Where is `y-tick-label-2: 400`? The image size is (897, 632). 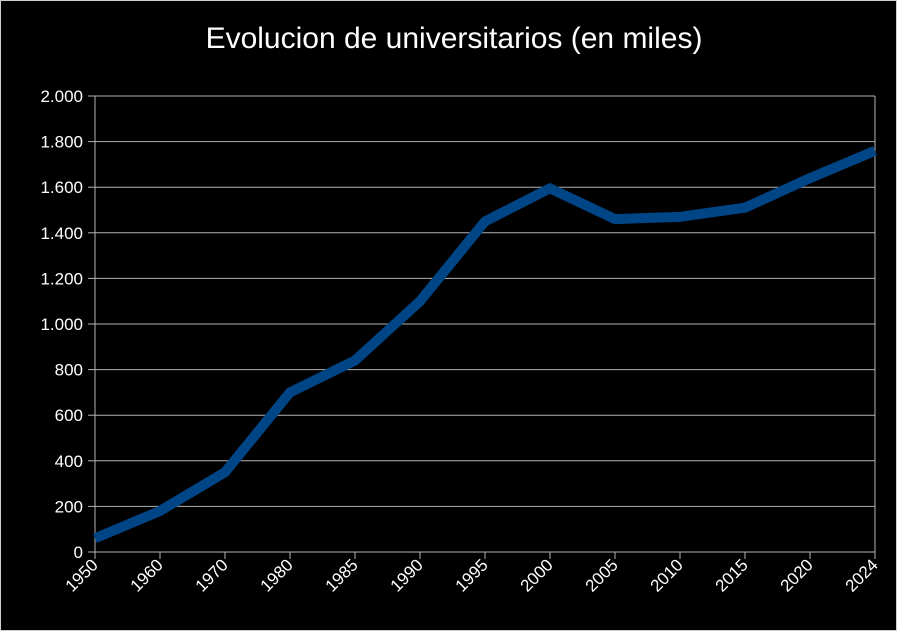 y-tick-label-2: 400 is located at coordinates (69, 461).